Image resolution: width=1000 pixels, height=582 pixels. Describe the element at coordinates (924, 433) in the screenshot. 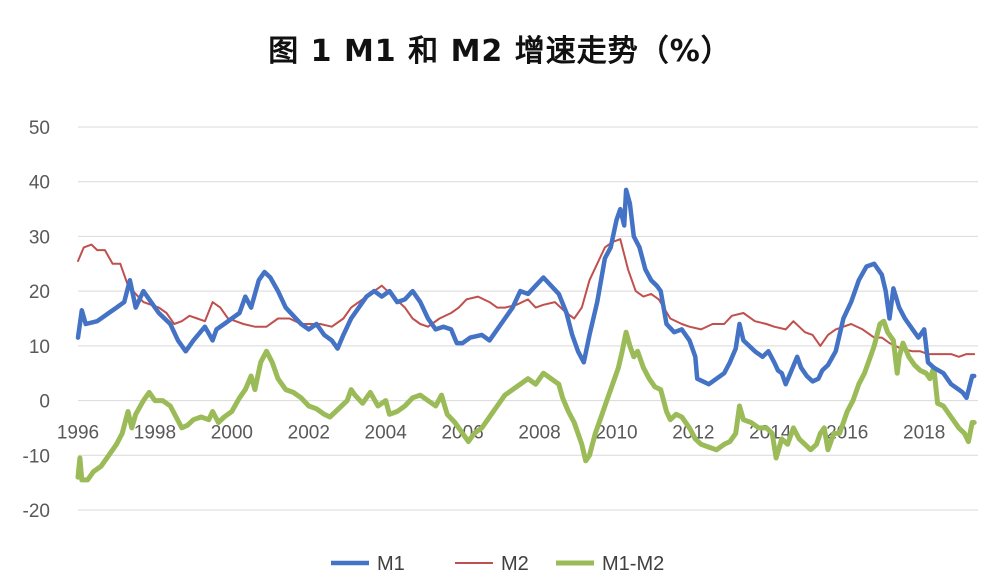

I see `x-tick-label: 2018` at that location.